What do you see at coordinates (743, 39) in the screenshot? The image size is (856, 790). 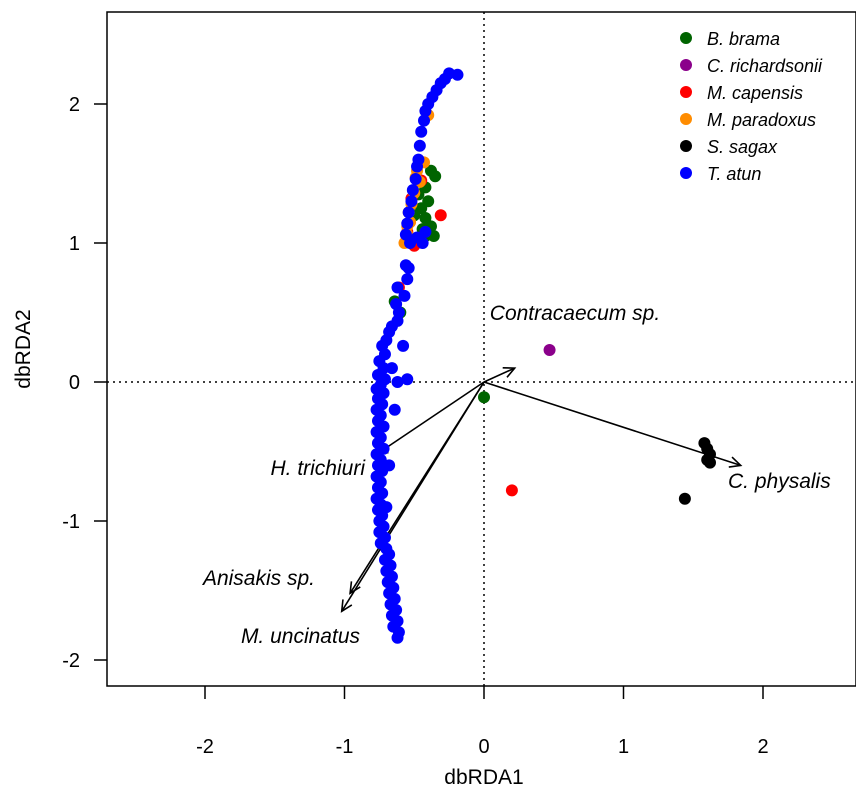 I see `legend-label: B. brama` at bounding box center [743, 39].